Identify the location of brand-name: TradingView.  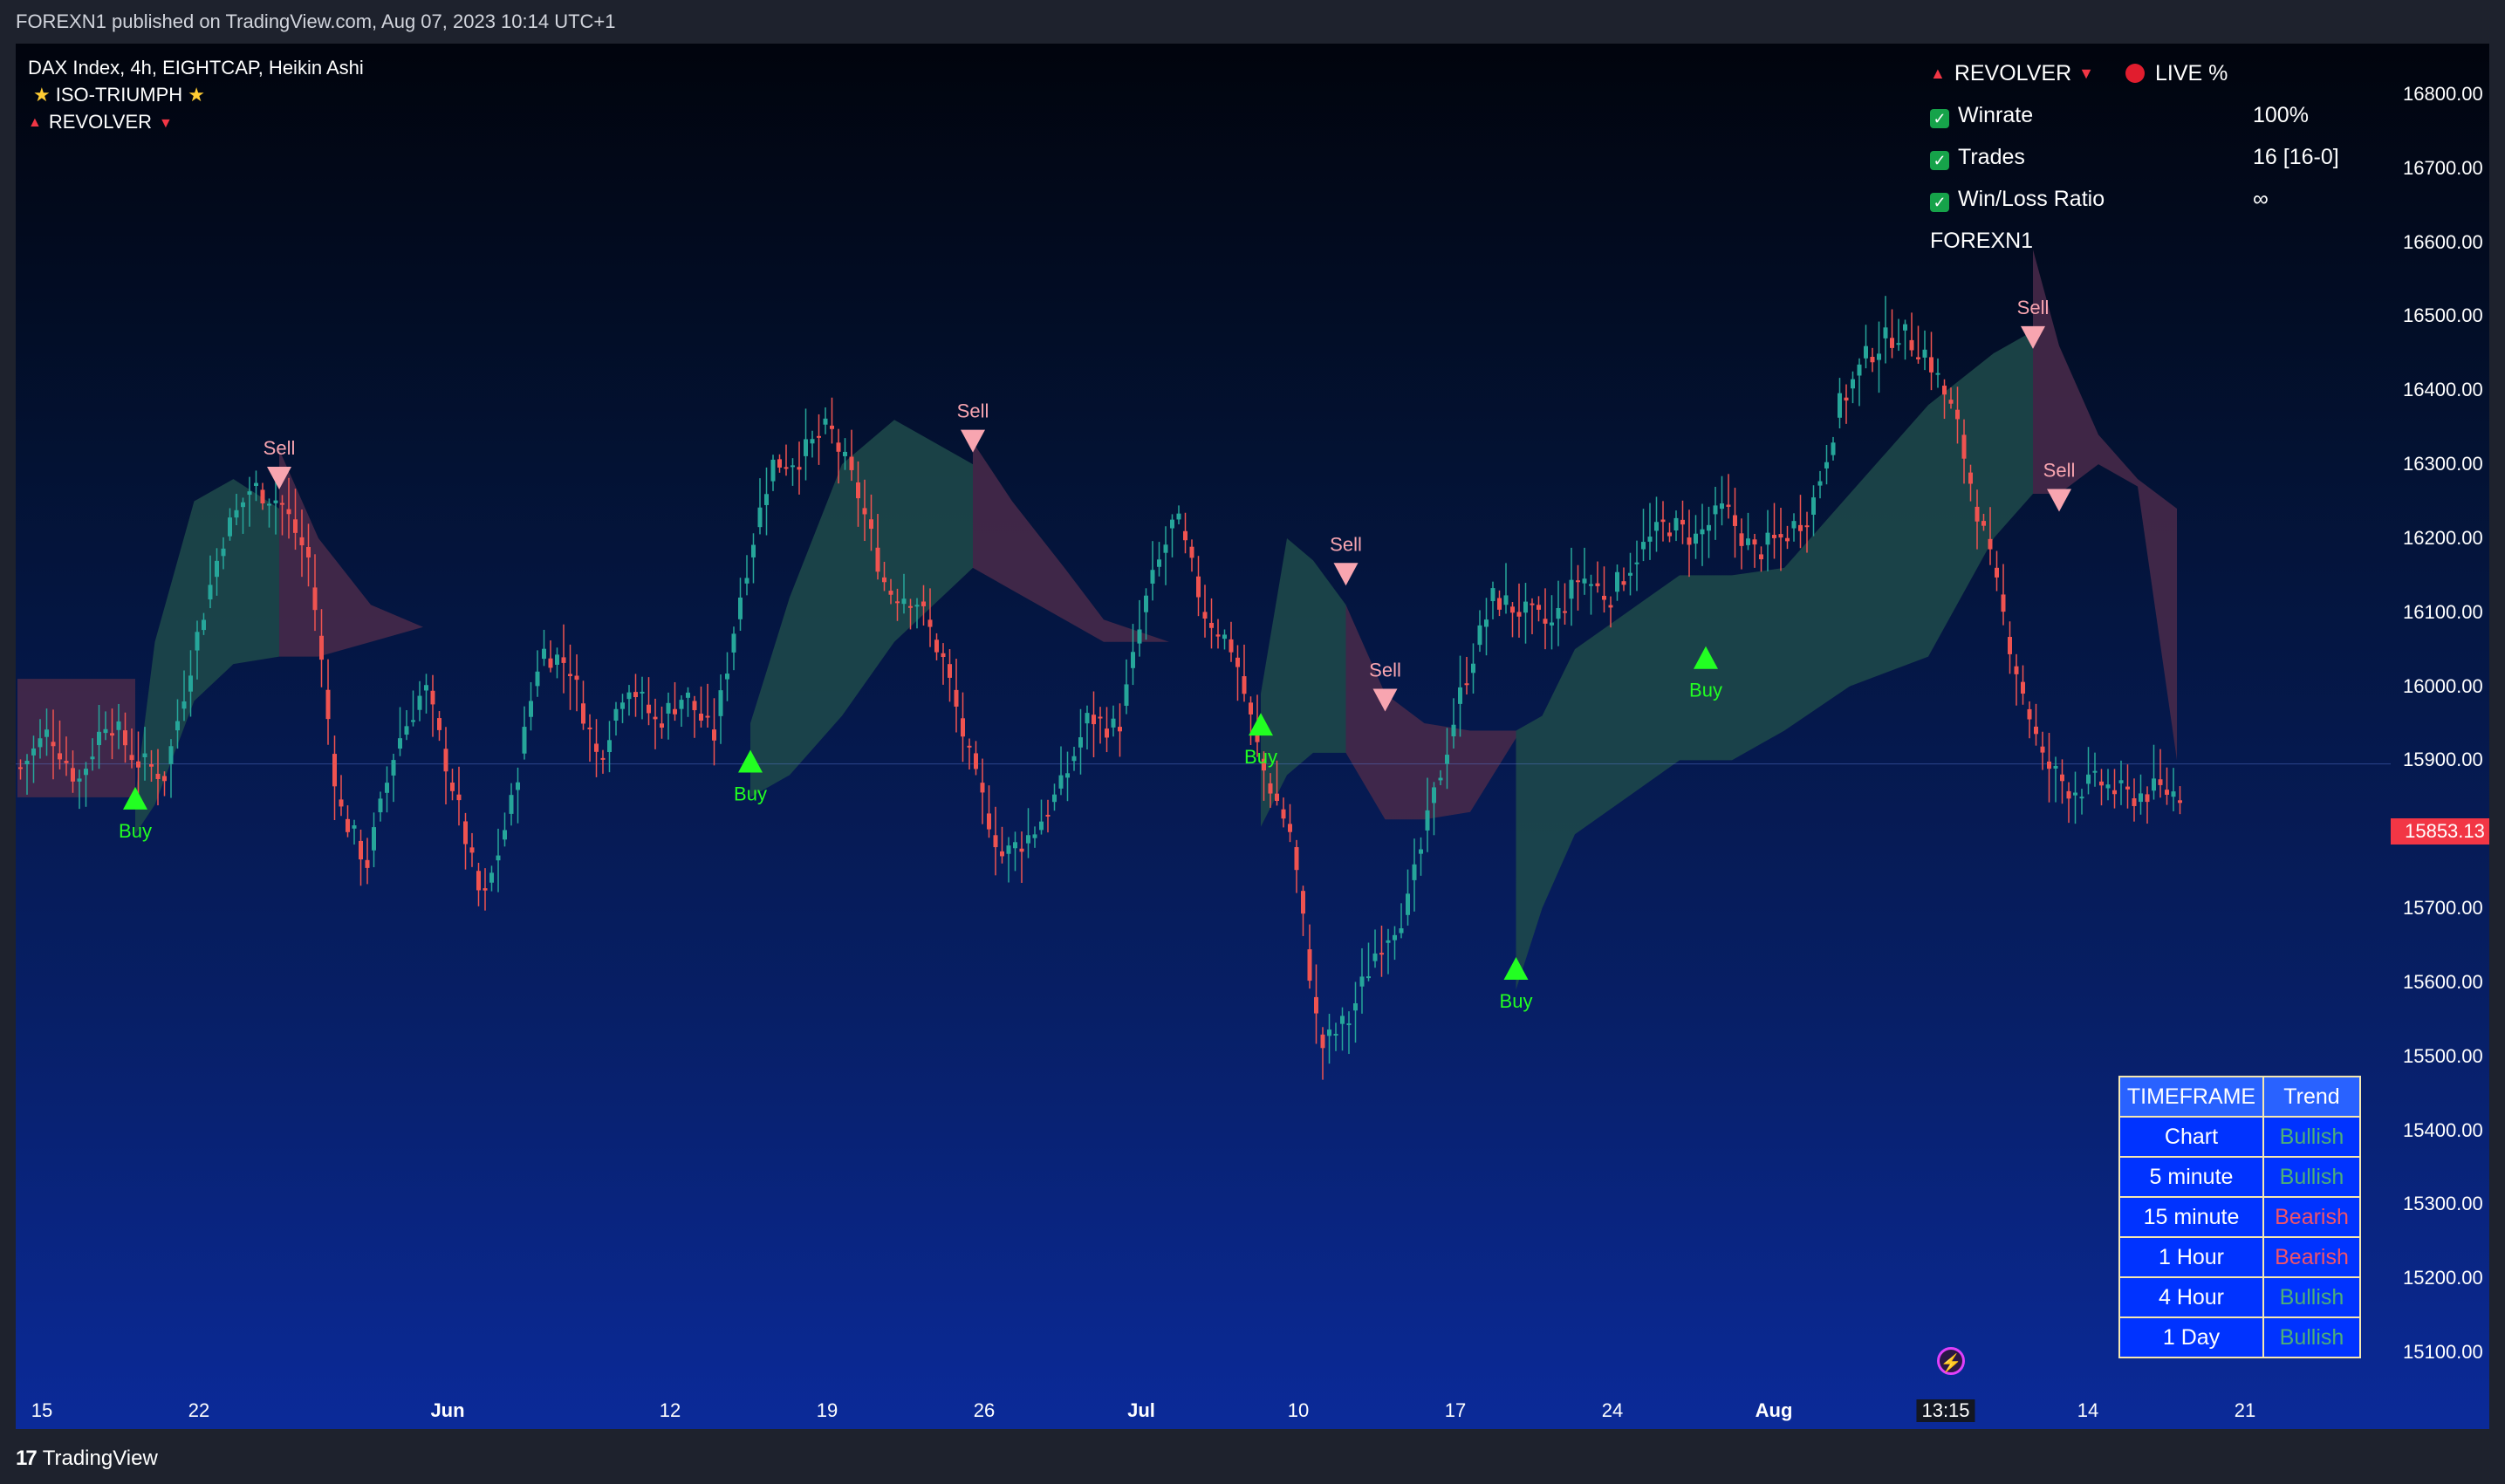
(100, 1458).